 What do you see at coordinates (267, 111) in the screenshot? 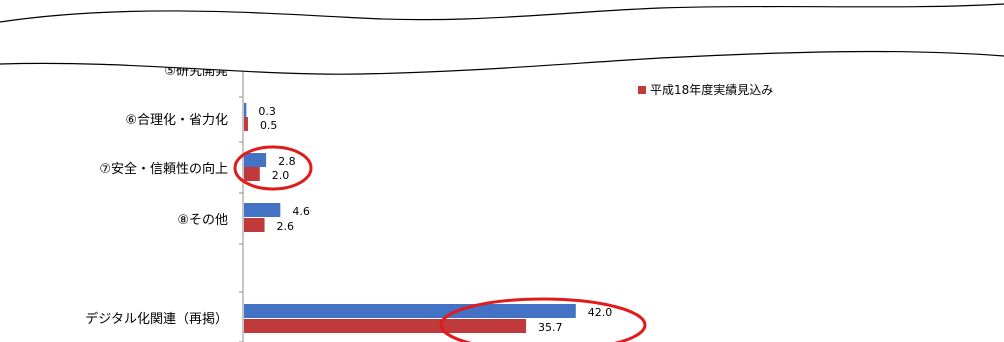
I see `data-label-series1-1: 0.3` at bounding box center [267, 111].